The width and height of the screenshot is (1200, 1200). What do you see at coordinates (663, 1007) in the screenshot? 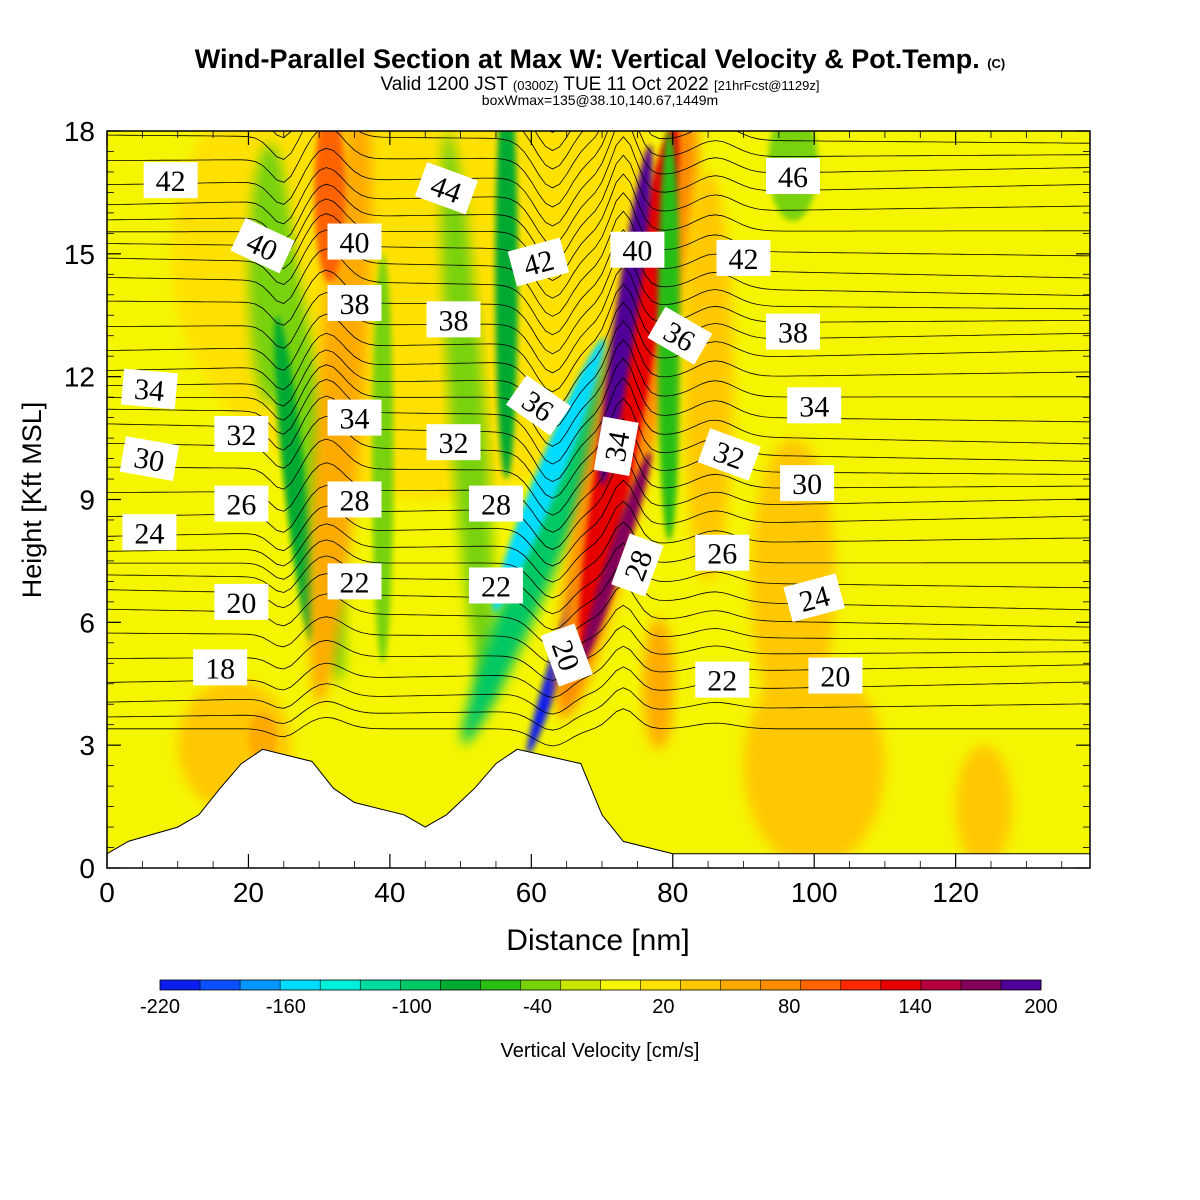
I see `colorbar-tick-label: 20` at bounding box center [663, 1007].